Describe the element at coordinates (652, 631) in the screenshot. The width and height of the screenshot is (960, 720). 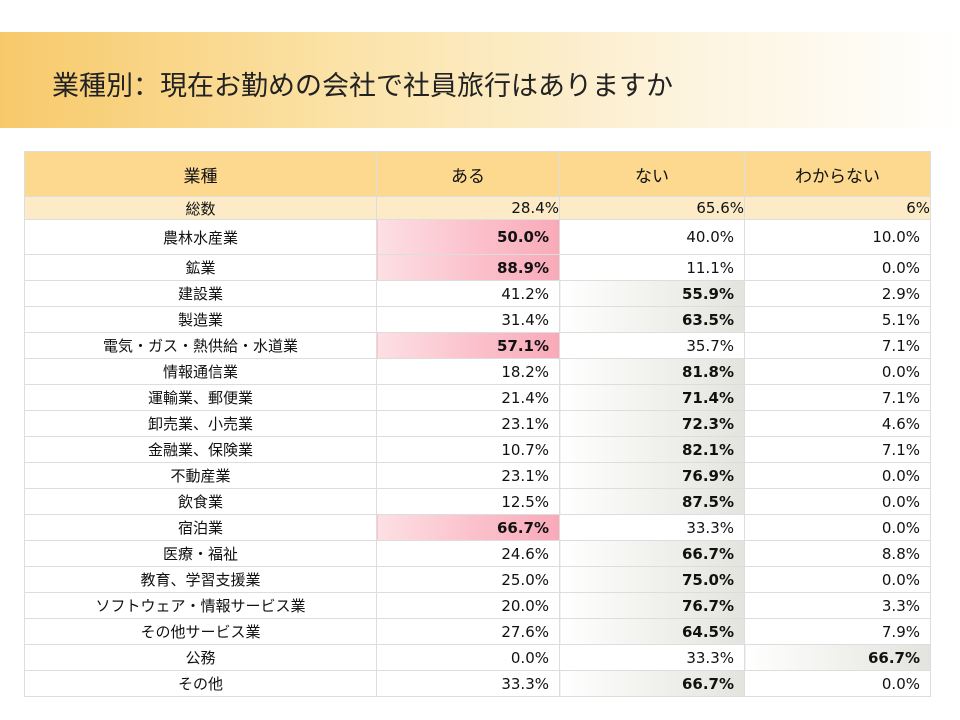
I see `cell-no: 64.5%` at that location.